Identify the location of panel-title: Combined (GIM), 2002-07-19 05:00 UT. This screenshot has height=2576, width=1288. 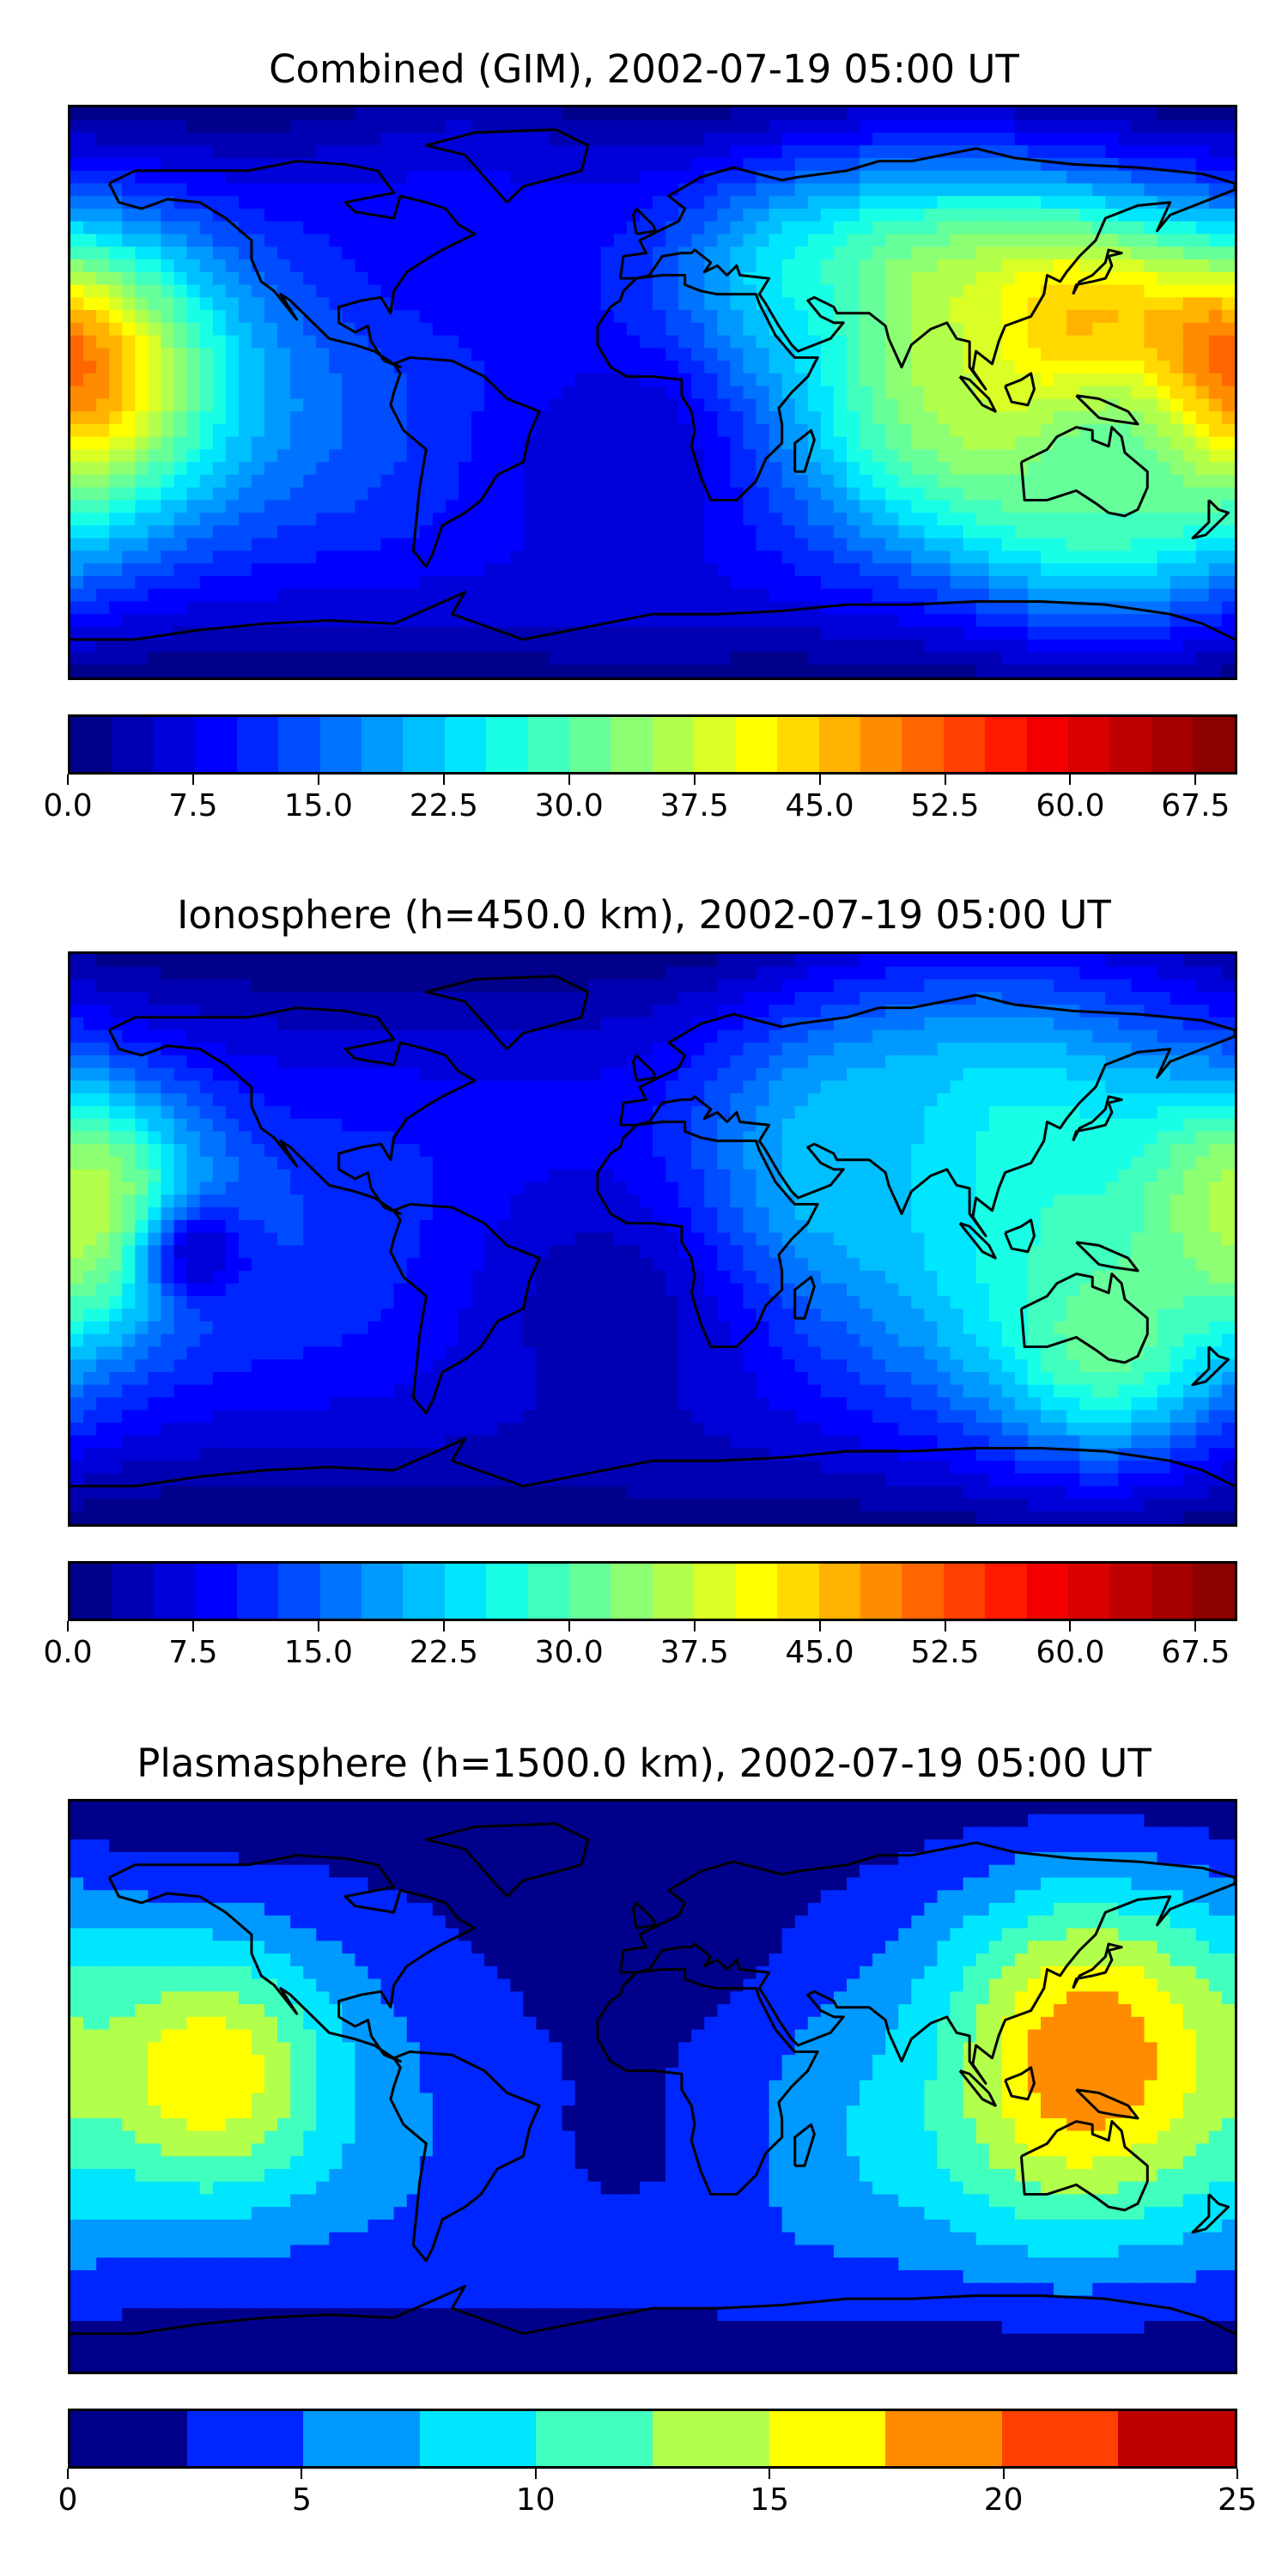
(644, 69).